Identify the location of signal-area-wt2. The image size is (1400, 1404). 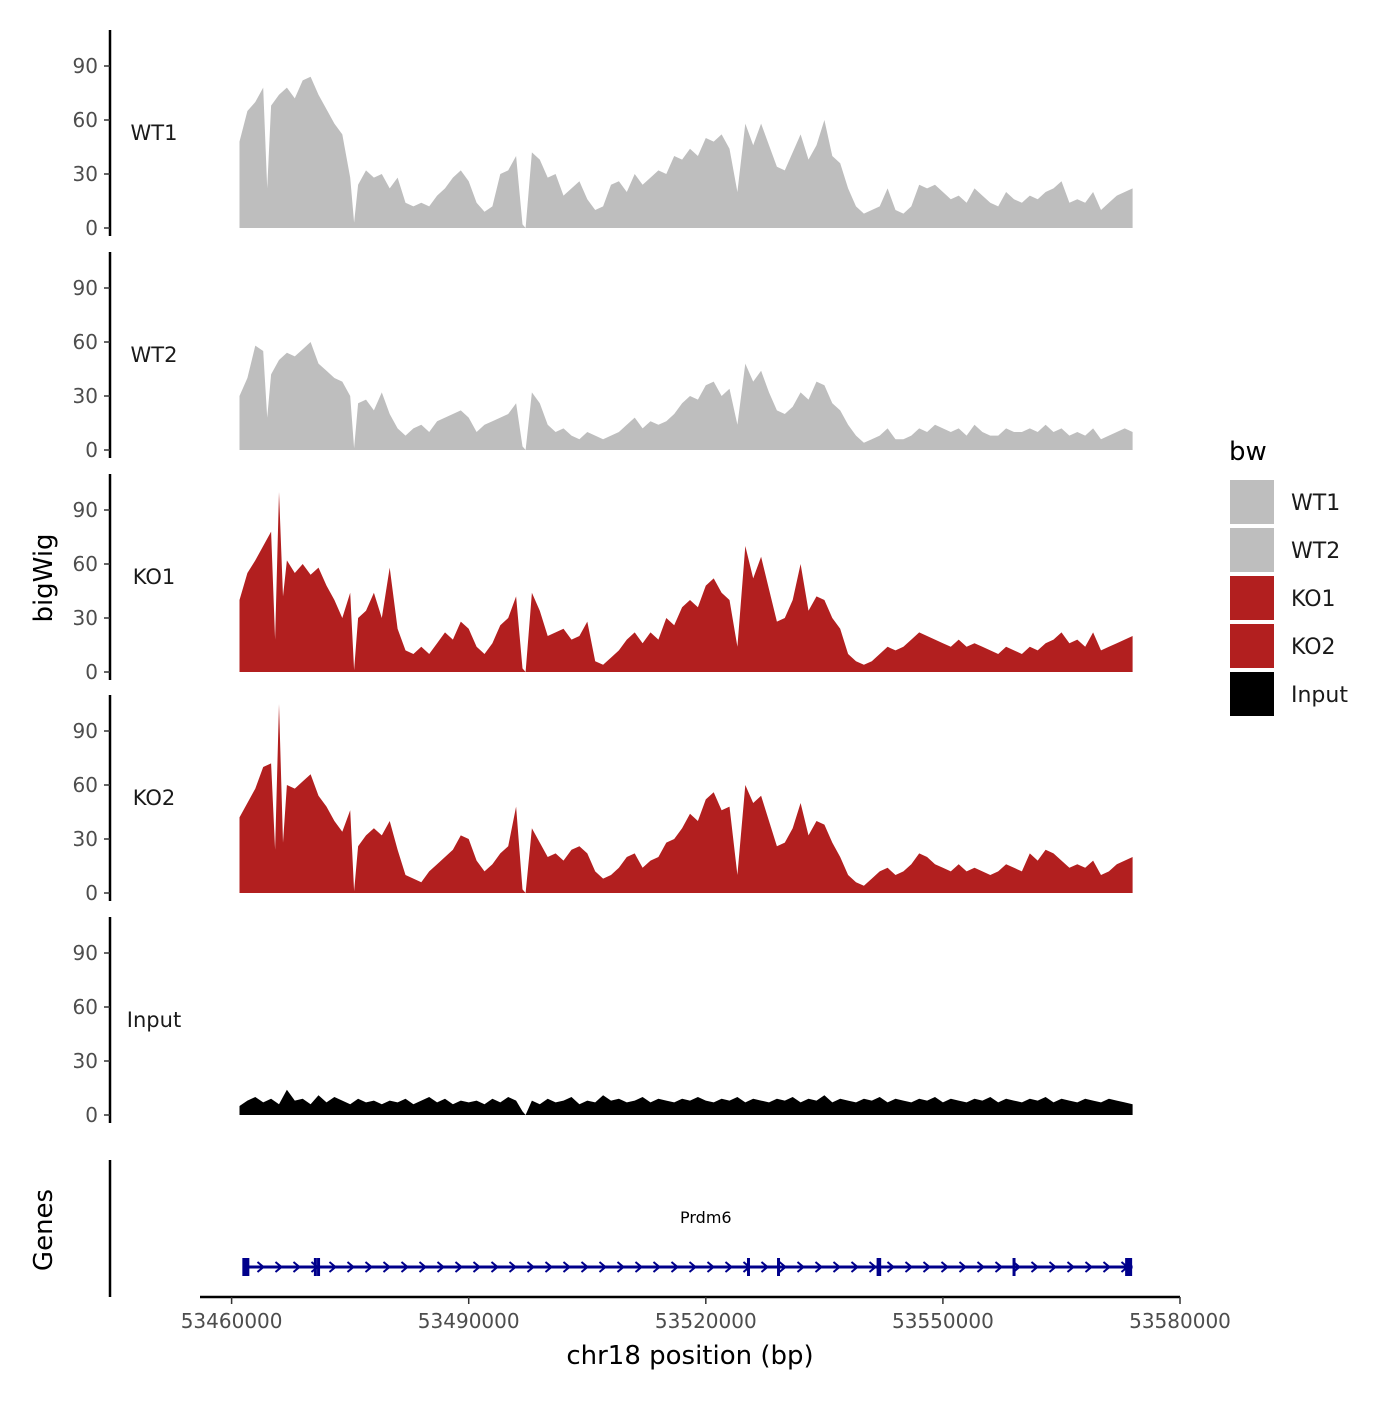
(686, 396).